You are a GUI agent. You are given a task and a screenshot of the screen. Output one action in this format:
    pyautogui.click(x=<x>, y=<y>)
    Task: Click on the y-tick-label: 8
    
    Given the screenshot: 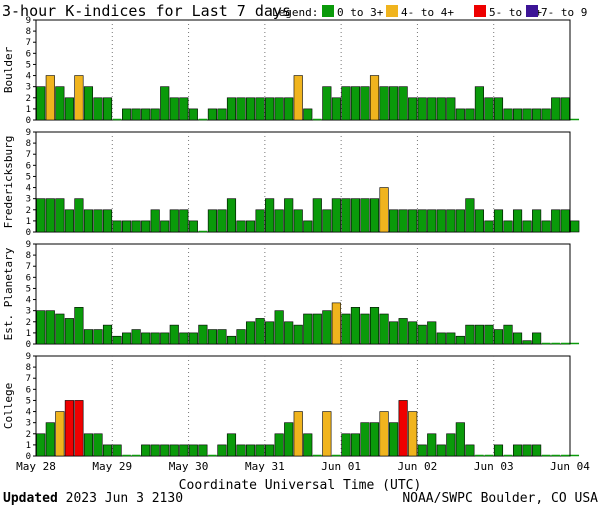 What is the action you would take?
    pyautogui.click(x=28, y=144)
    